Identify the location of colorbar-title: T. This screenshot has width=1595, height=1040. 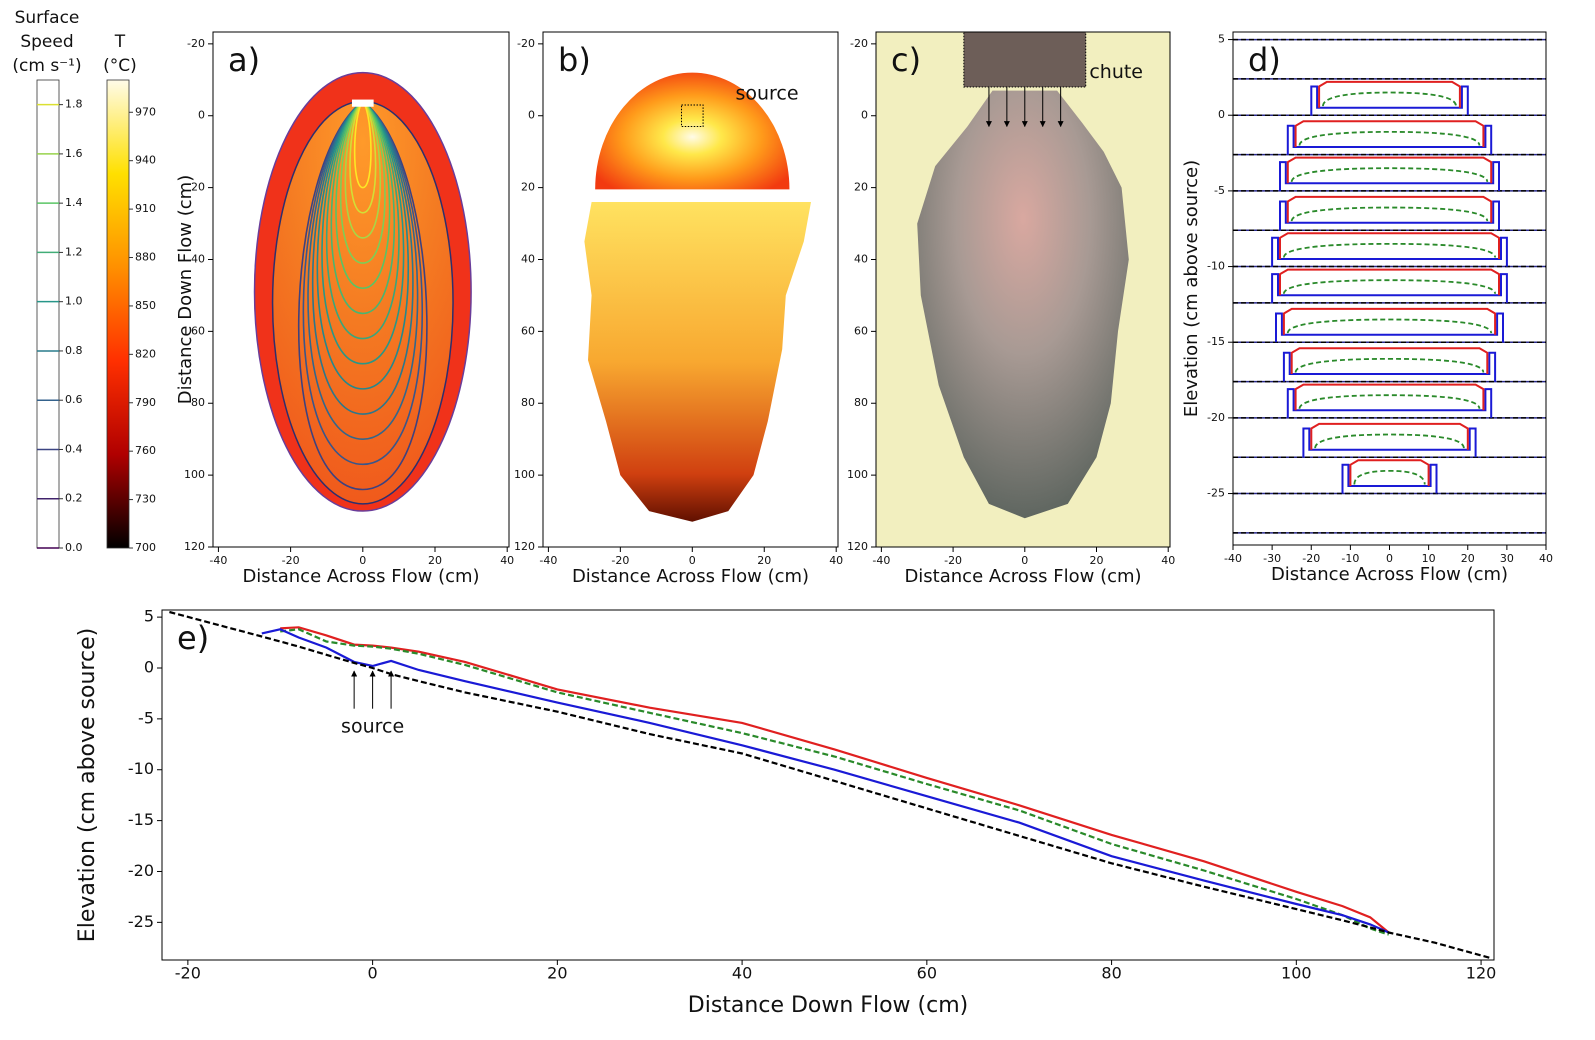
(120, 42).